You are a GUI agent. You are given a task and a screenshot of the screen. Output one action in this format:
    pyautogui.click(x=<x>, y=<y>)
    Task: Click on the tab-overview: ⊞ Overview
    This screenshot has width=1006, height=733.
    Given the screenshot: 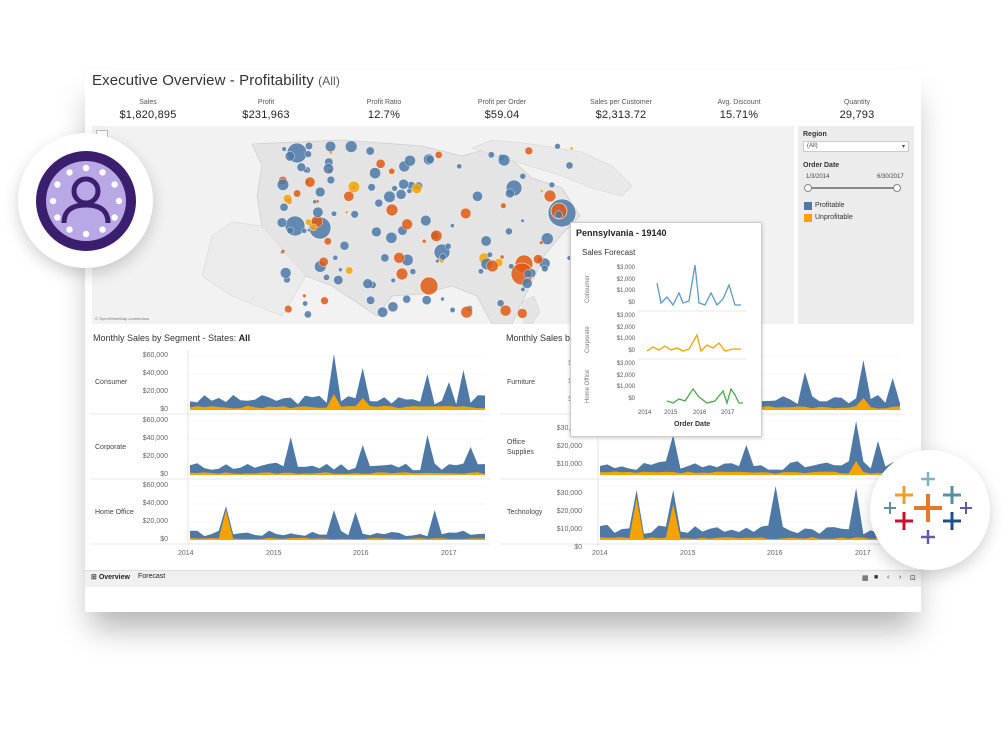 What is the action you would take?
    pyautogui.click(x=110, y=577)
    